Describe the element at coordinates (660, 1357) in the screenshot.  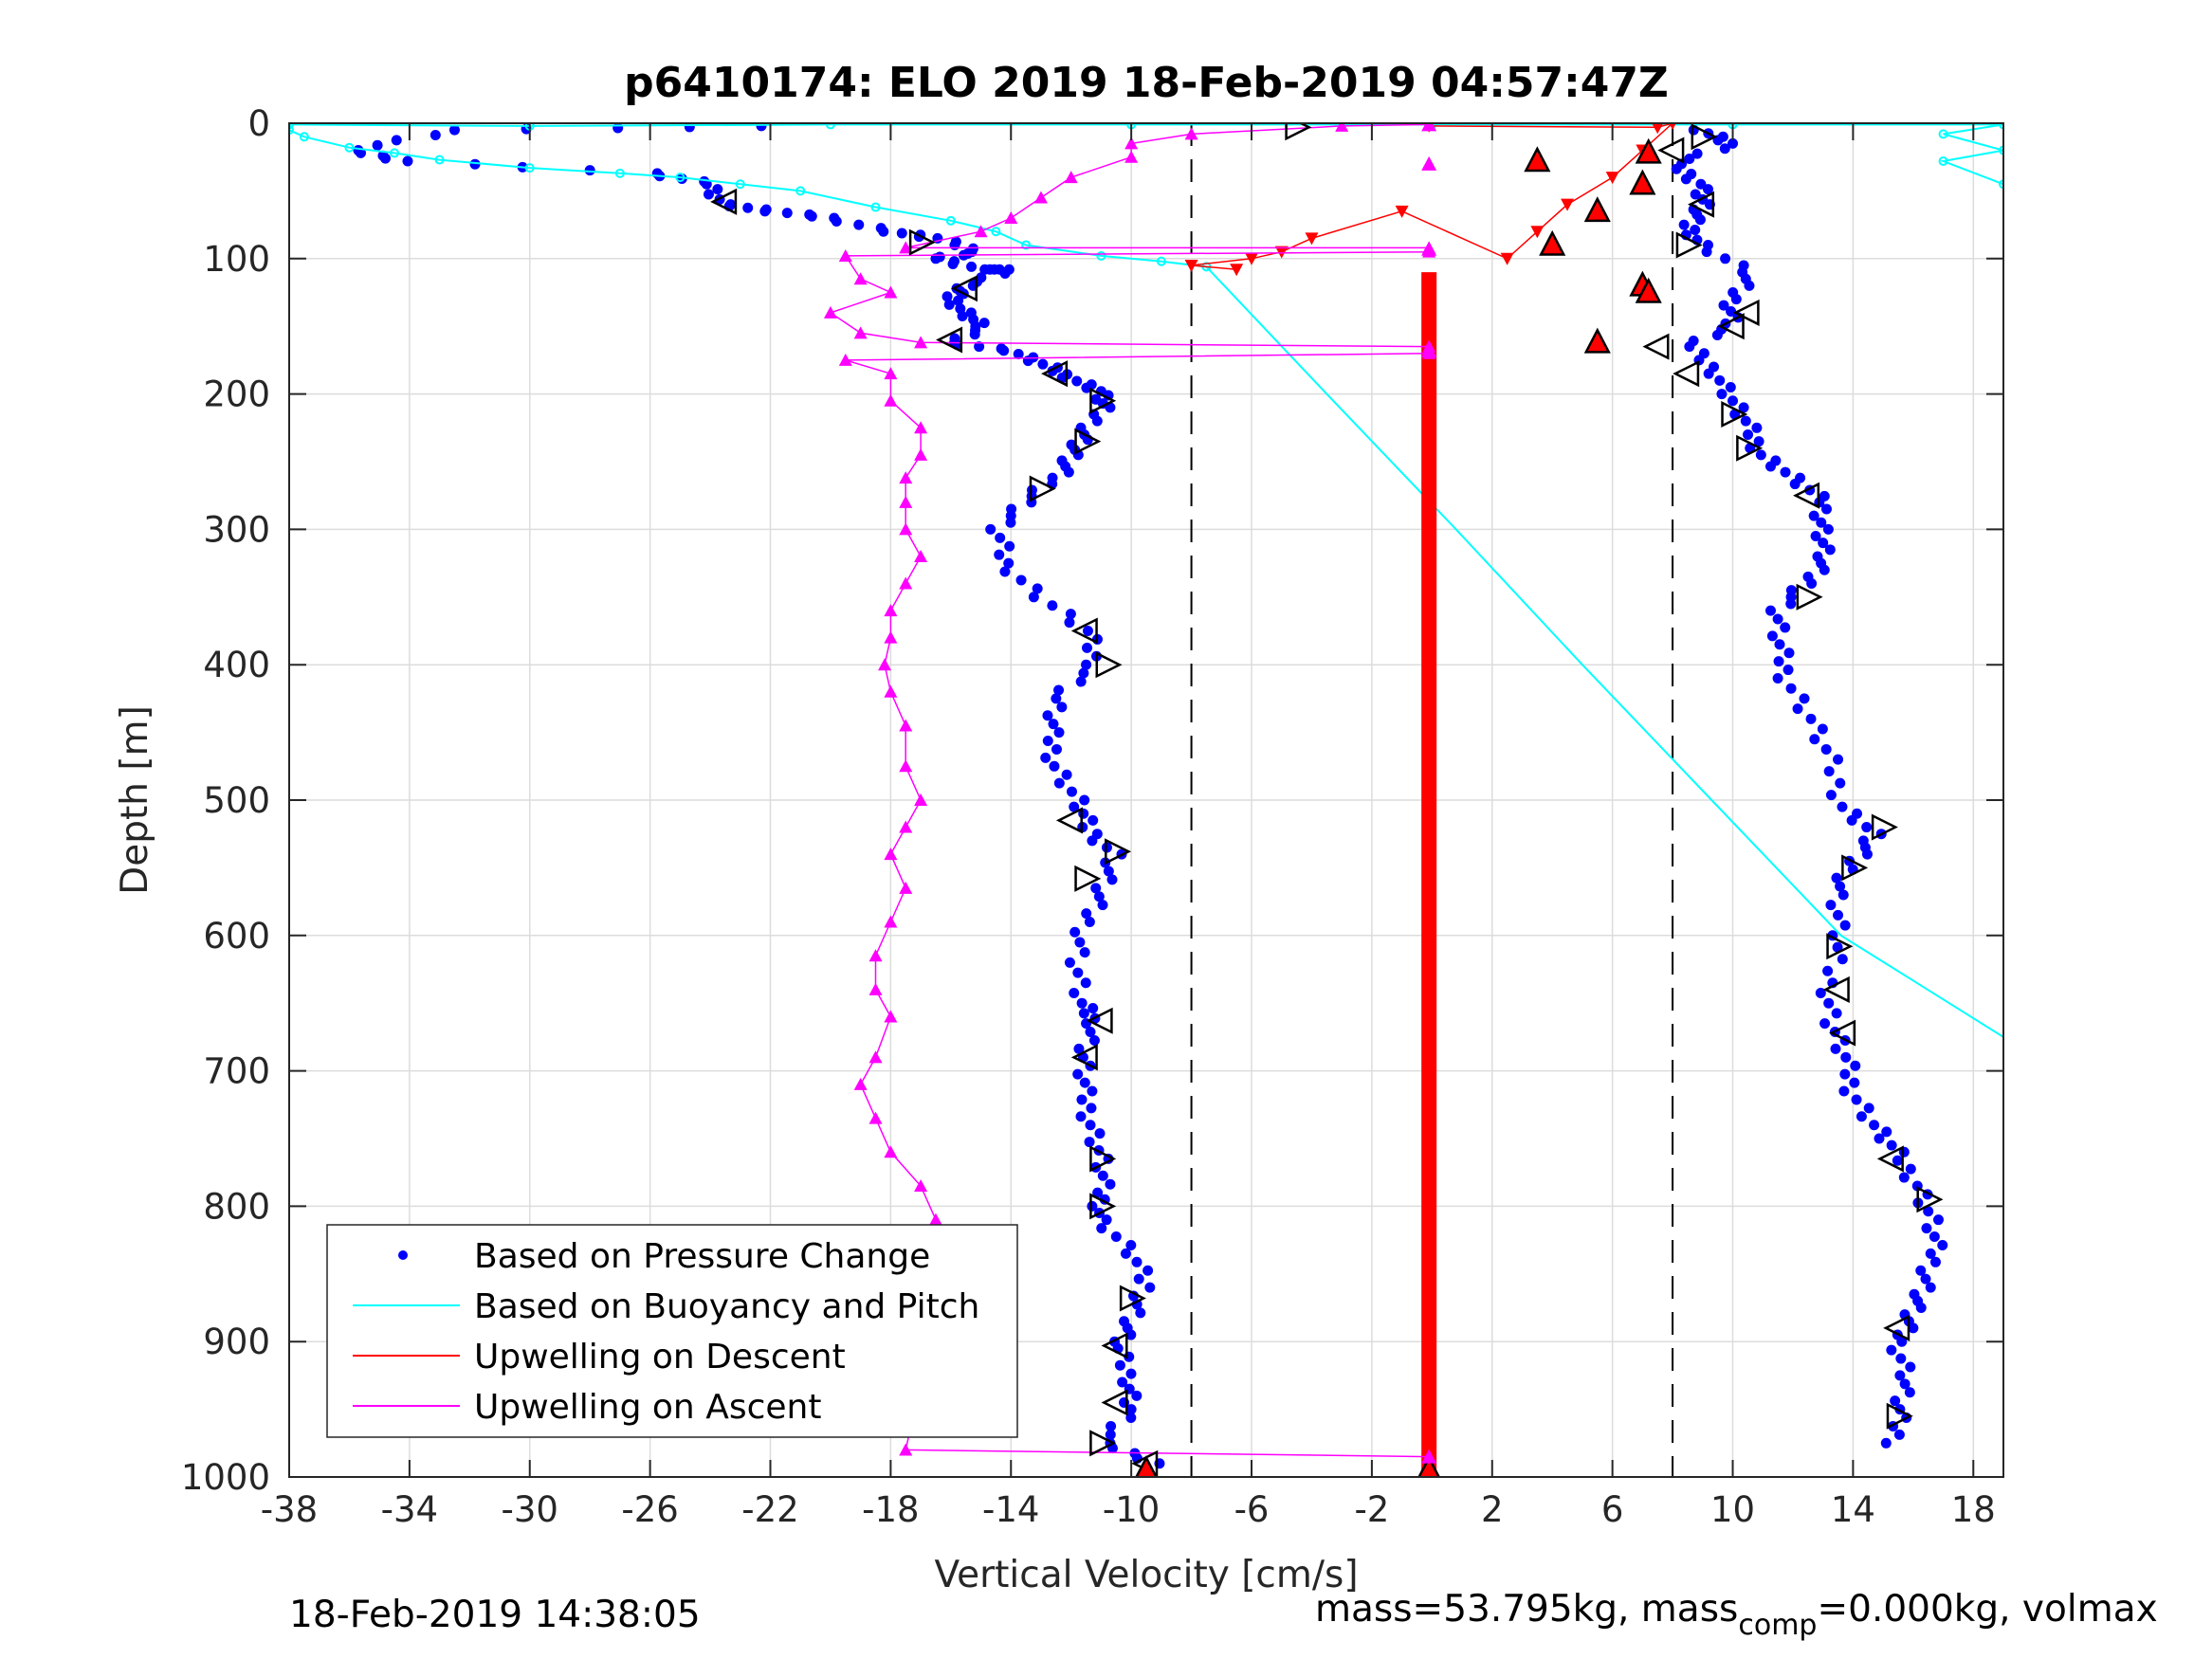
I see `legend-label-upwelling-descent: Upwelling on Descent` at that location.